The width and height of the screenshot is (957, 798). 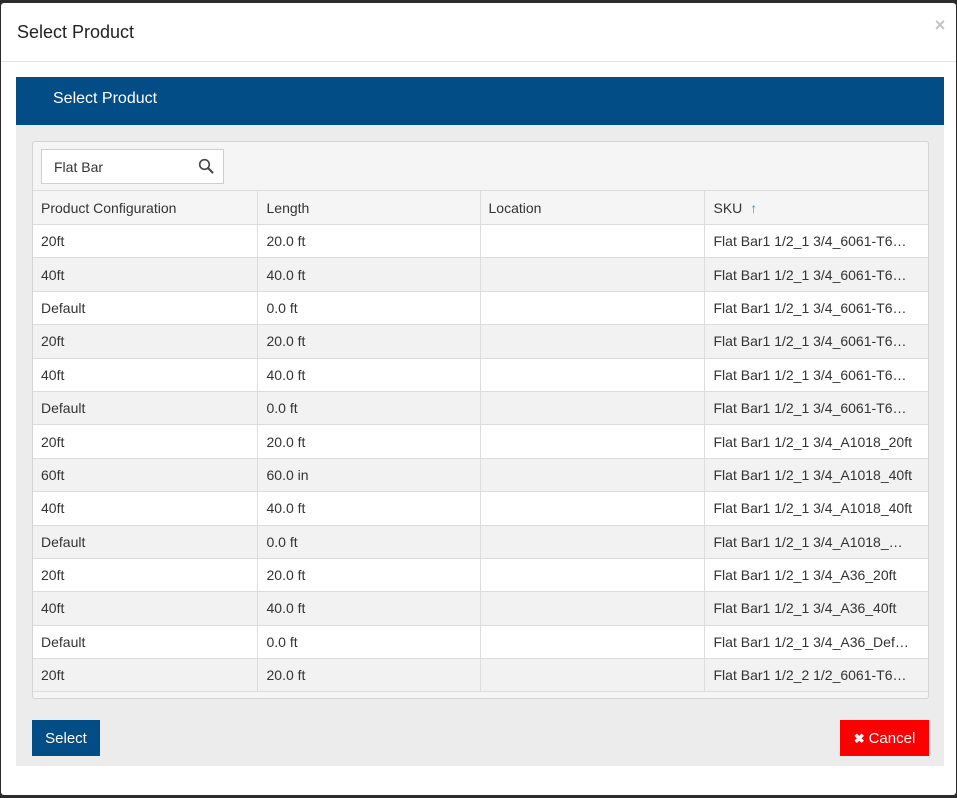 I want to click on cell-length: 60.0 in, so click(x=369, y=475).